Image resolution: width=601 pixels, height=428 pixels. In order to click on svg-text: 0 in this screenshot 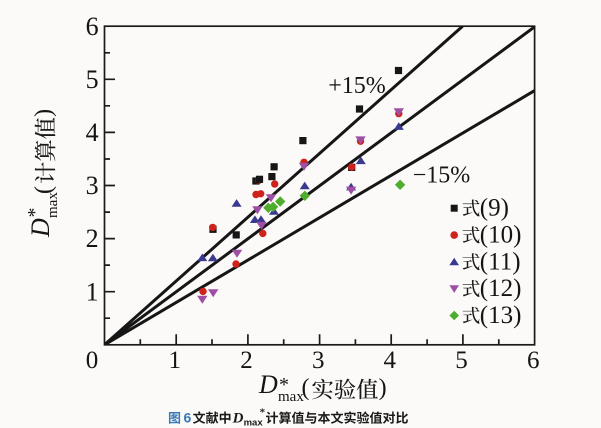, I will do `click(92, 360)`.